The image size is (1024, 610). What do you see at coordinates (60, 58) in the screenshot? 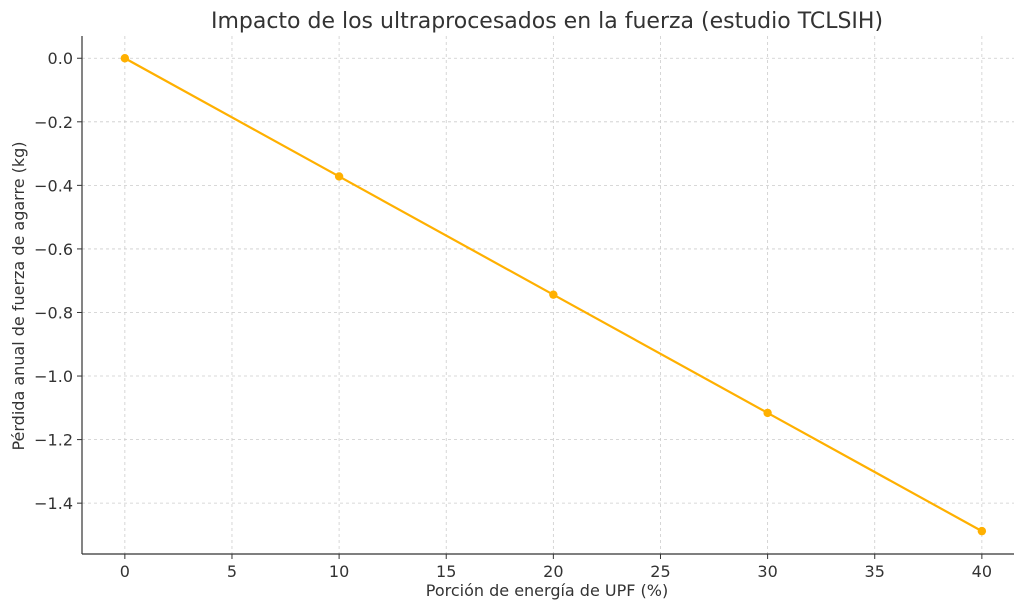
I see `y-tick-label: 0.0` at bounding box center [60, 58].